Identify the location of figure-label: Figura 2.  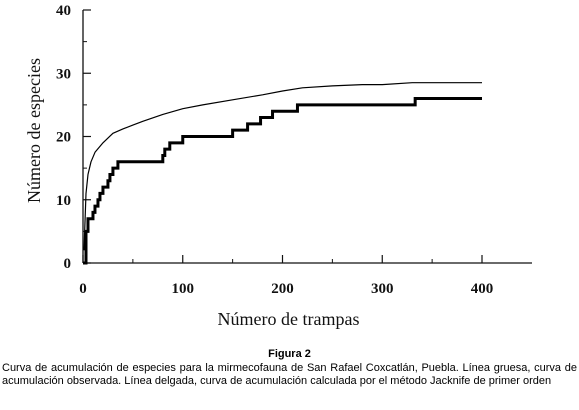
(289, 354).